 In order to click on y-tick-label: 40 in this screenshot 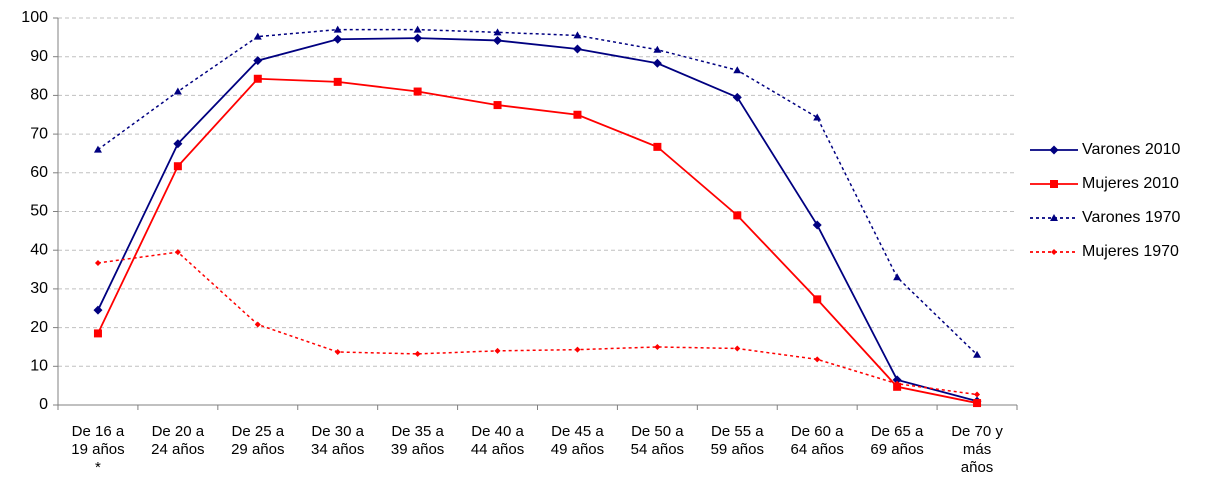, I will do `click(39, 249)`.